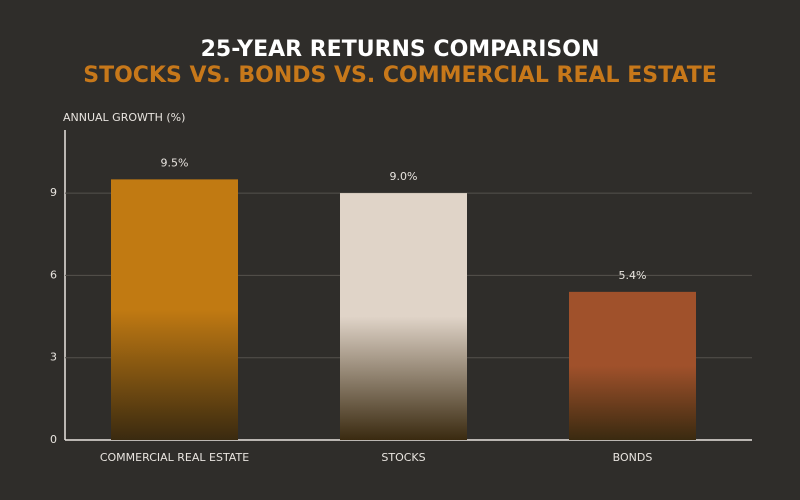 This screenshot has width=800, height=500. I want to click on y-tick-label: 0, so click(53, 439).